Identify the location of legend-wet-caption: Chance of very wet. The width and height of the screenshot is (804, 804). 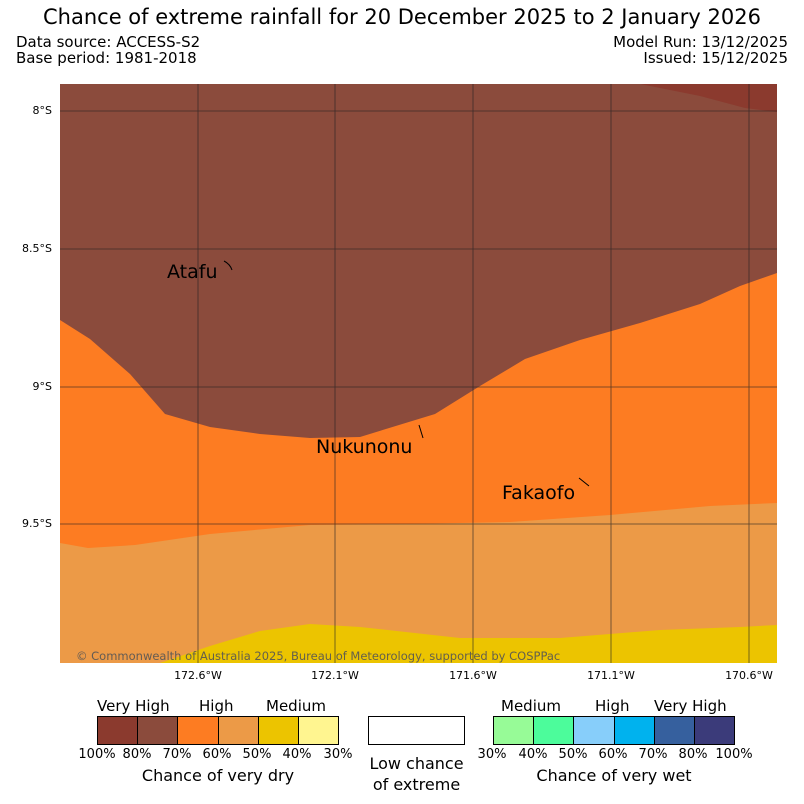
(614, 775).